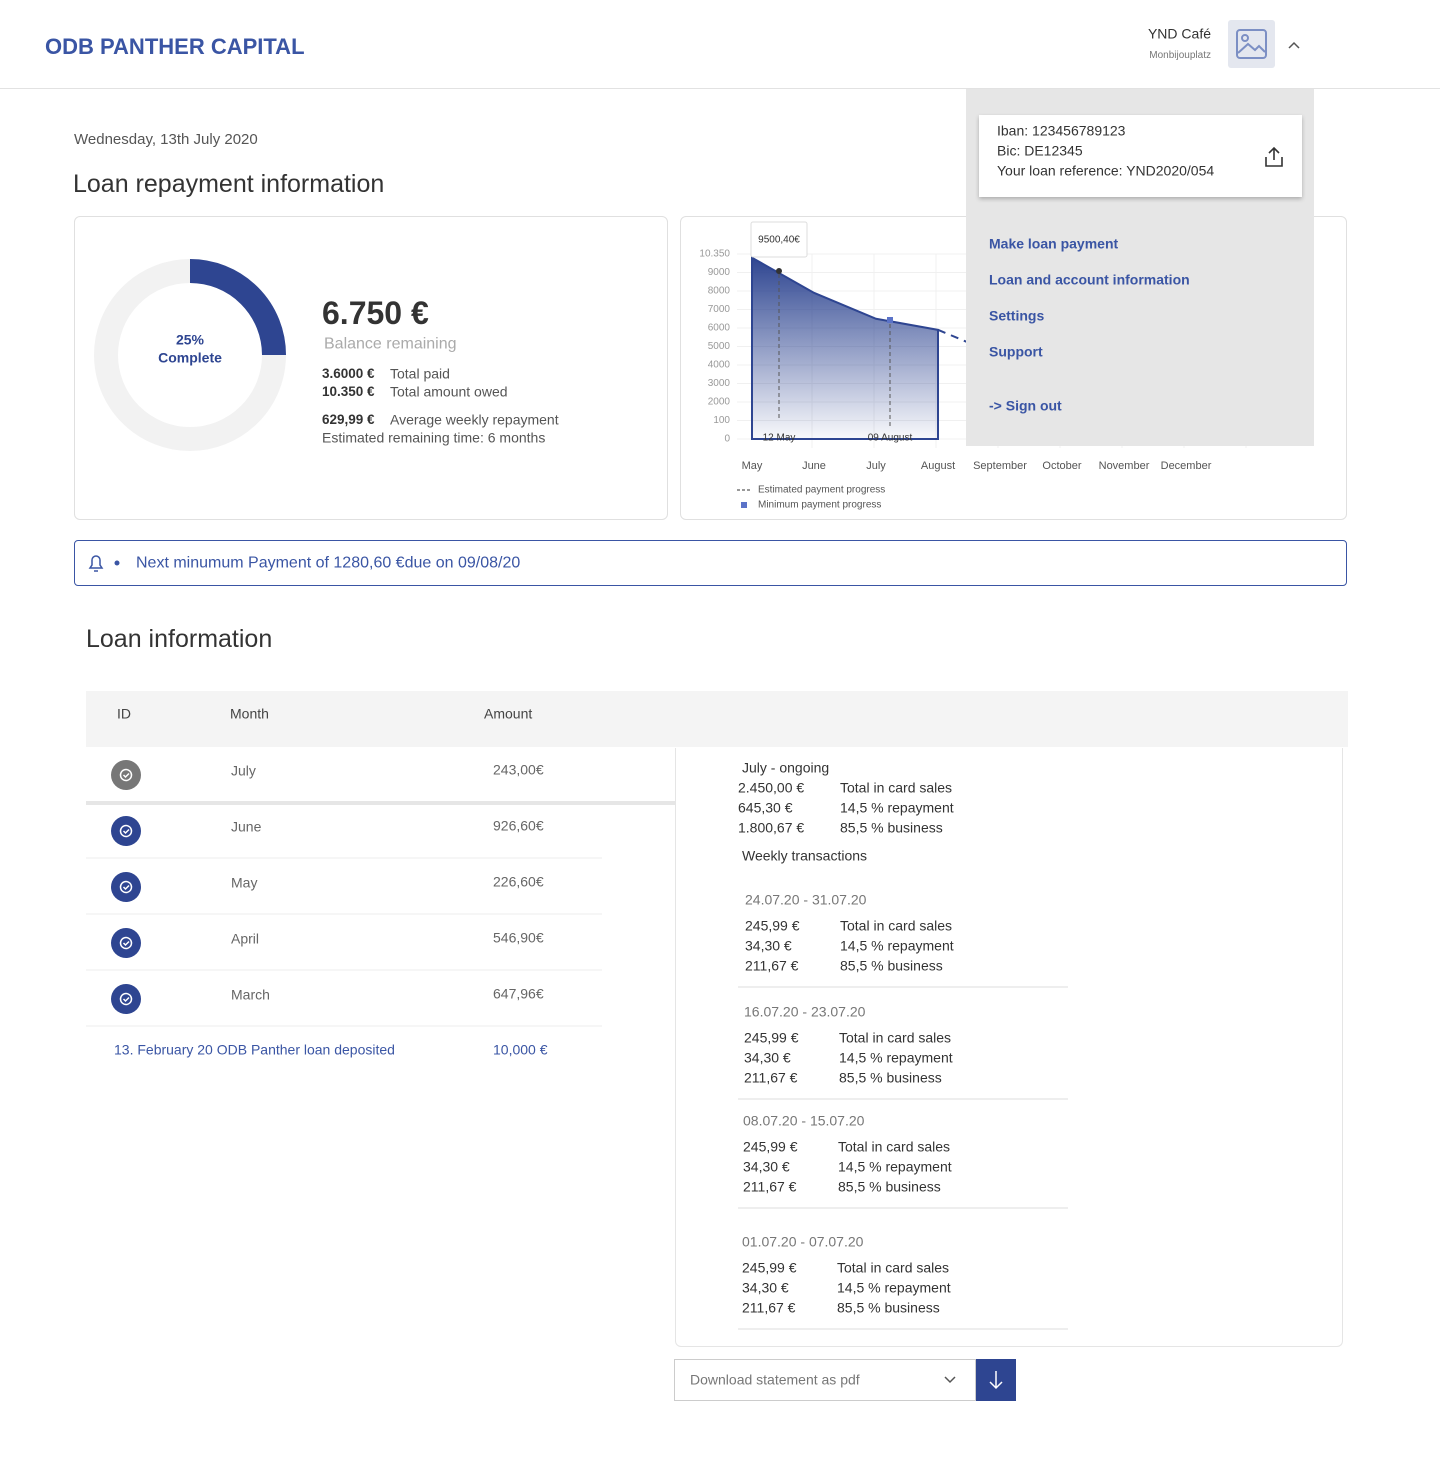 The image size is (1440, 1474). I want to click on download-label: Download statement as pdf, so click(775, 1379).